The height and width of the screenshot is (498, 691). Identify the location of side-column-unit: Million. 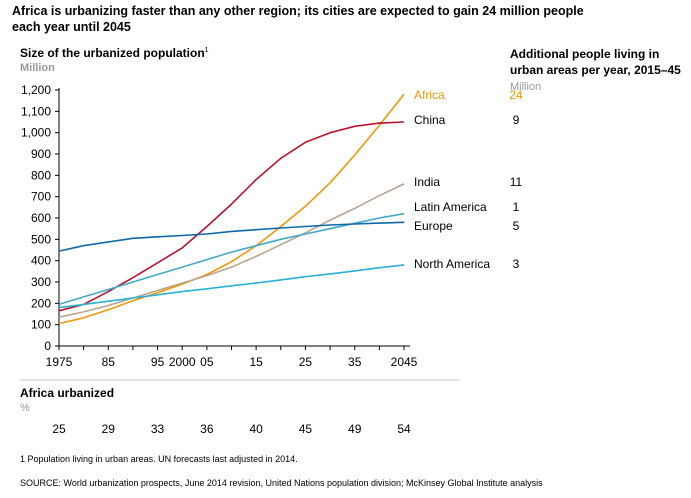
(526, 87).